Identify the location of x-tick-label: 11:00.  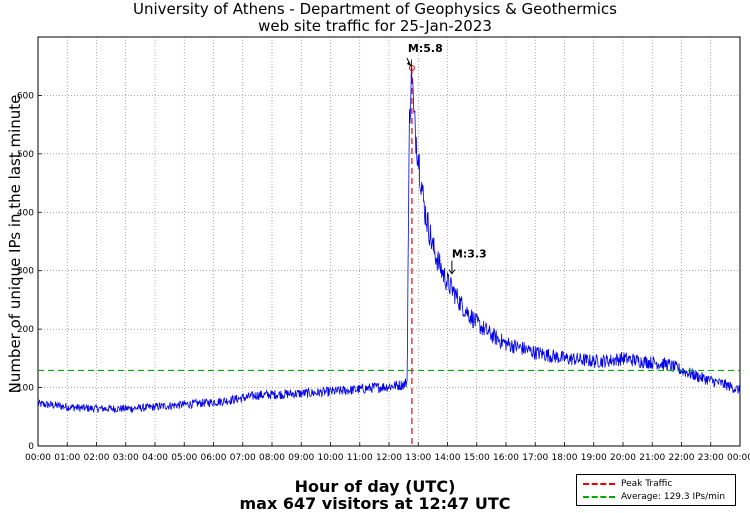
(360, 458).